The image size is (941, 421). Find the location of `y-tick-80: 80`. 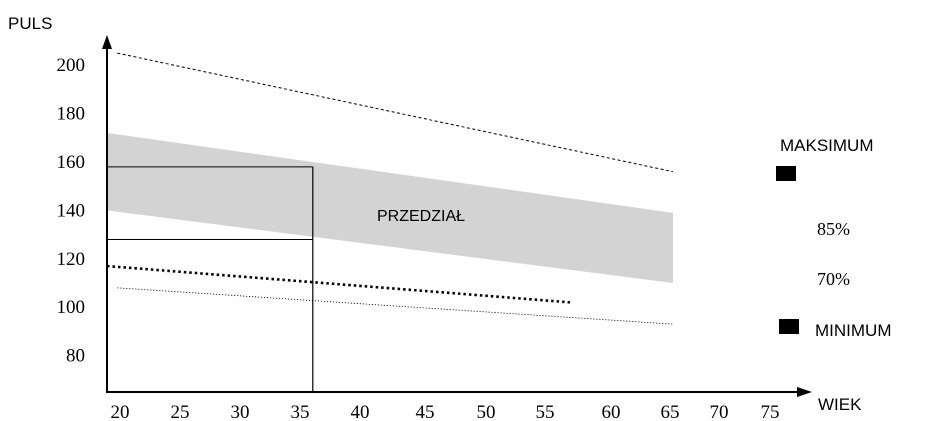

y-tick-80: 80 is located at coordinates (75, 356).